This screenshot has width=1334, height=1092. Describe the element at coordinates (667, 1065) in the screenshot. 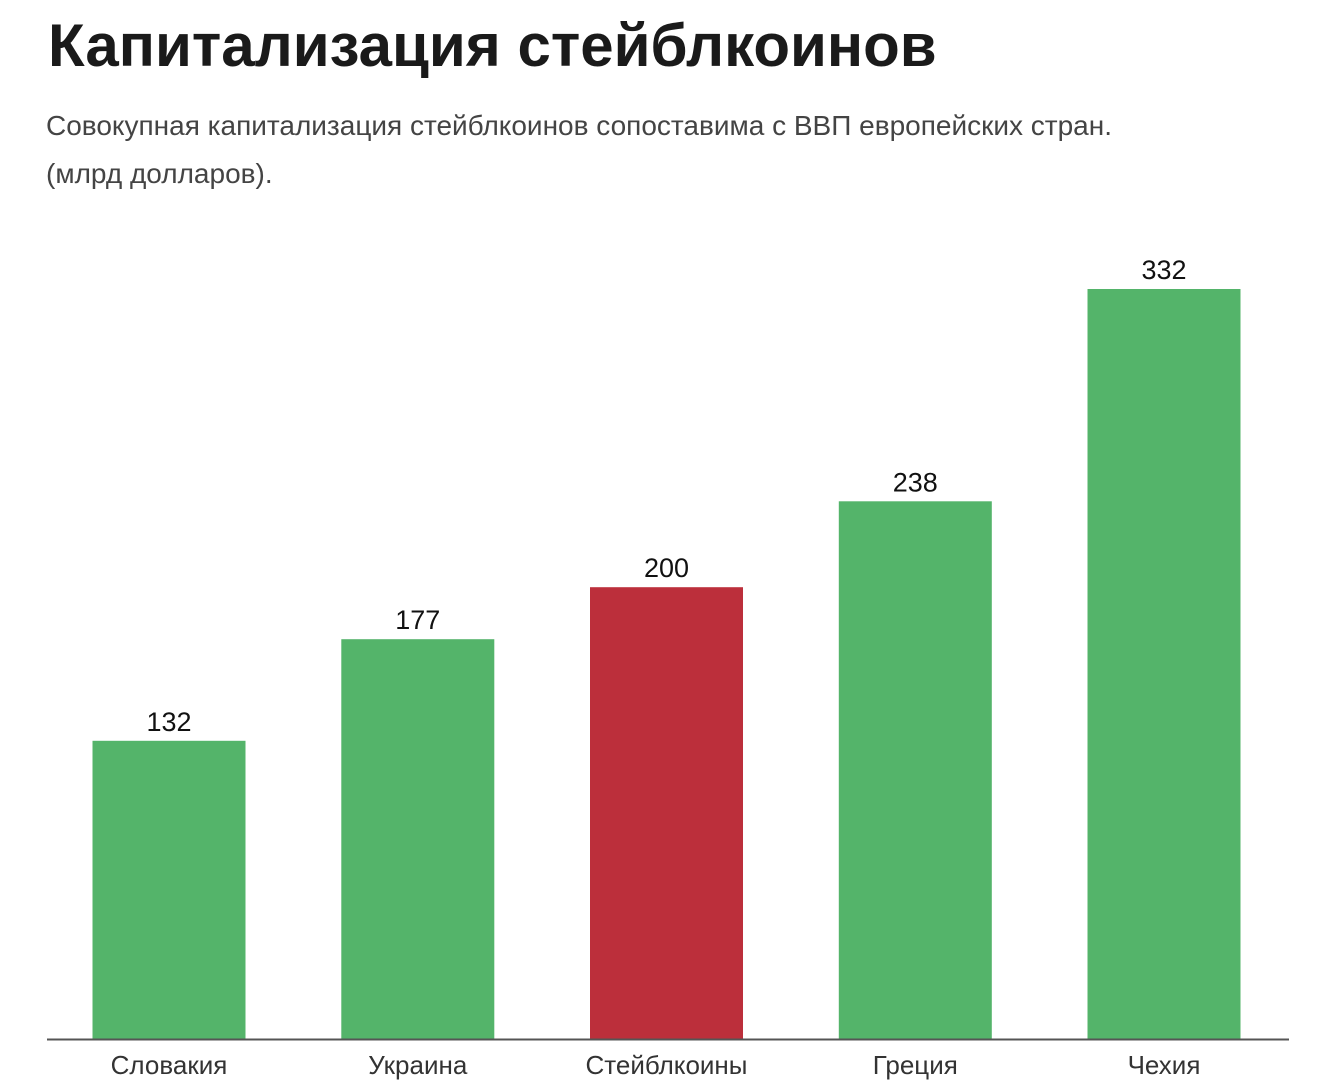

I see `category-label-3: Стейблкоины` at that location.